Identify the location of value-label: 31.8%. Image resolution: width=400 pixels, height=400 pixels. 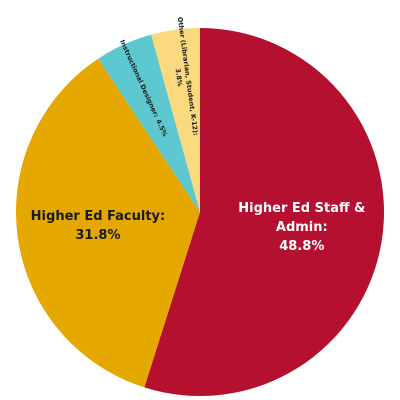
(98, 236).